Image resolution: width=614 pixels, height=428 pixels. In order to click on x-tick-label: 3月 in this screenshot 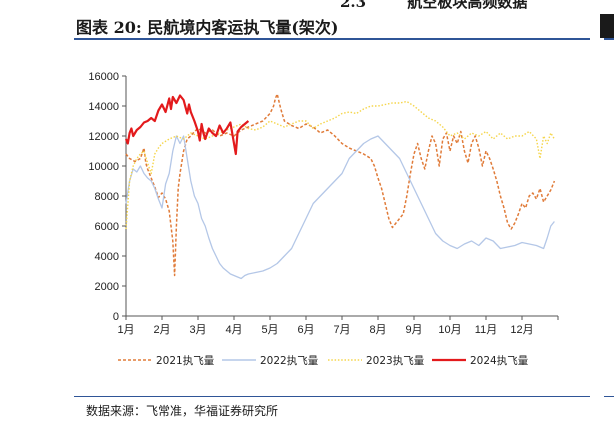, I will do `click(197, 330)`.